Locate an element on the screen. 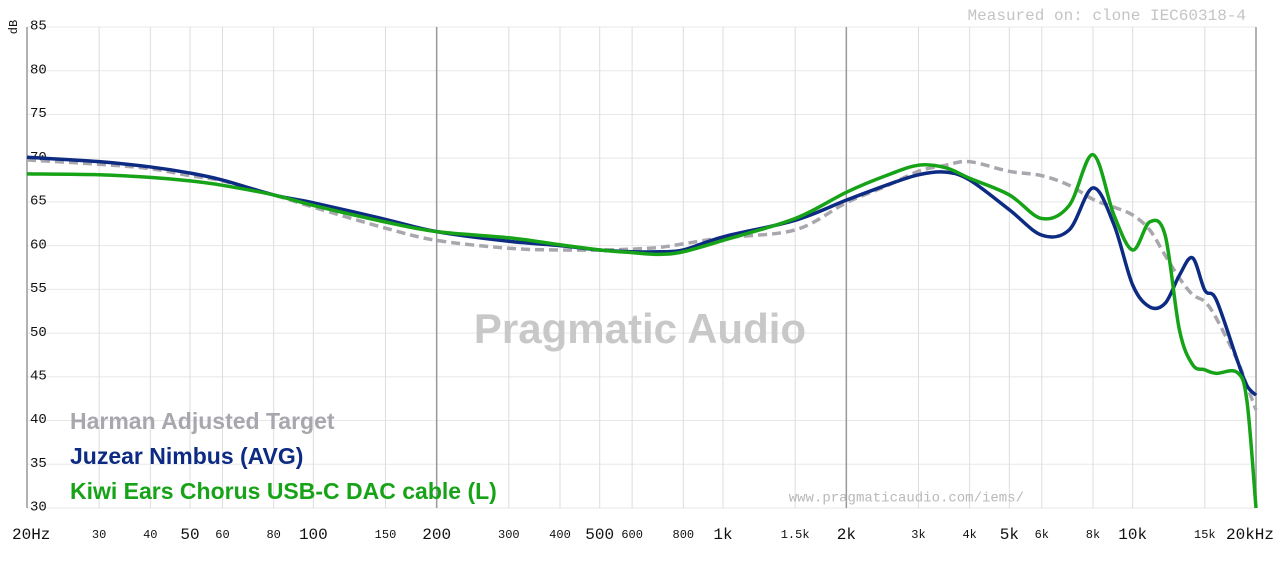  x-tick-label: 60 is located at coordinates (222, 535).